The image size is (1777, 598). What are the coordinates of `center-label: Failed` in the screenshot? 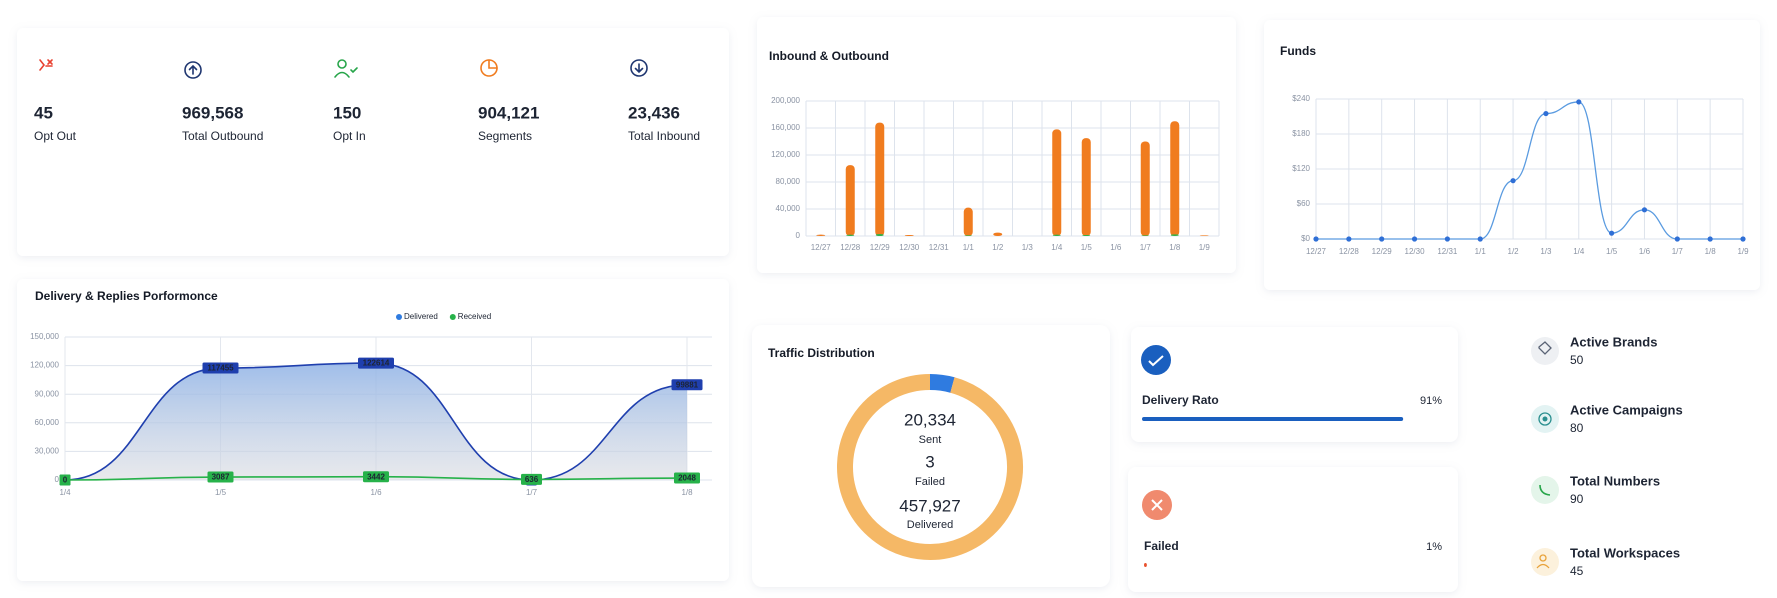 It's located at (930, 482).